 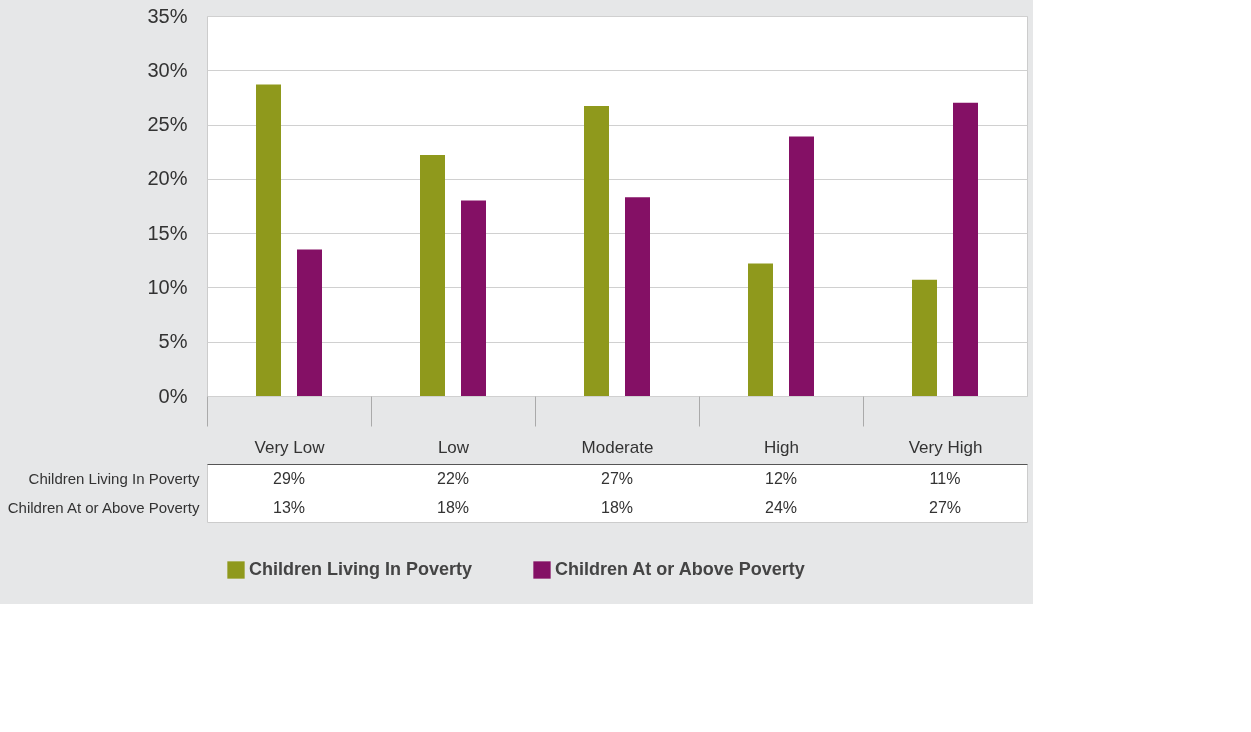 I want to click on data-label: 24%, so click(x=781, y=507).